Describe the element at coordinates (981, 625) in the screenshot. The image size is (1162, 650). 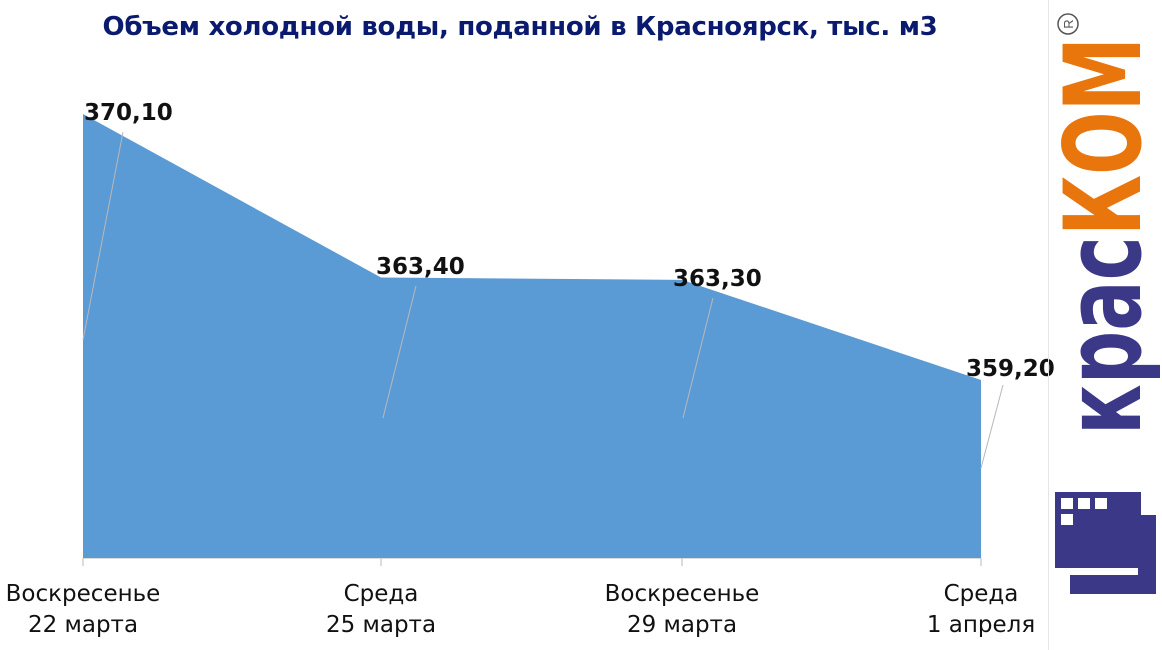
I see `date-label: 1 апреля` at that location.